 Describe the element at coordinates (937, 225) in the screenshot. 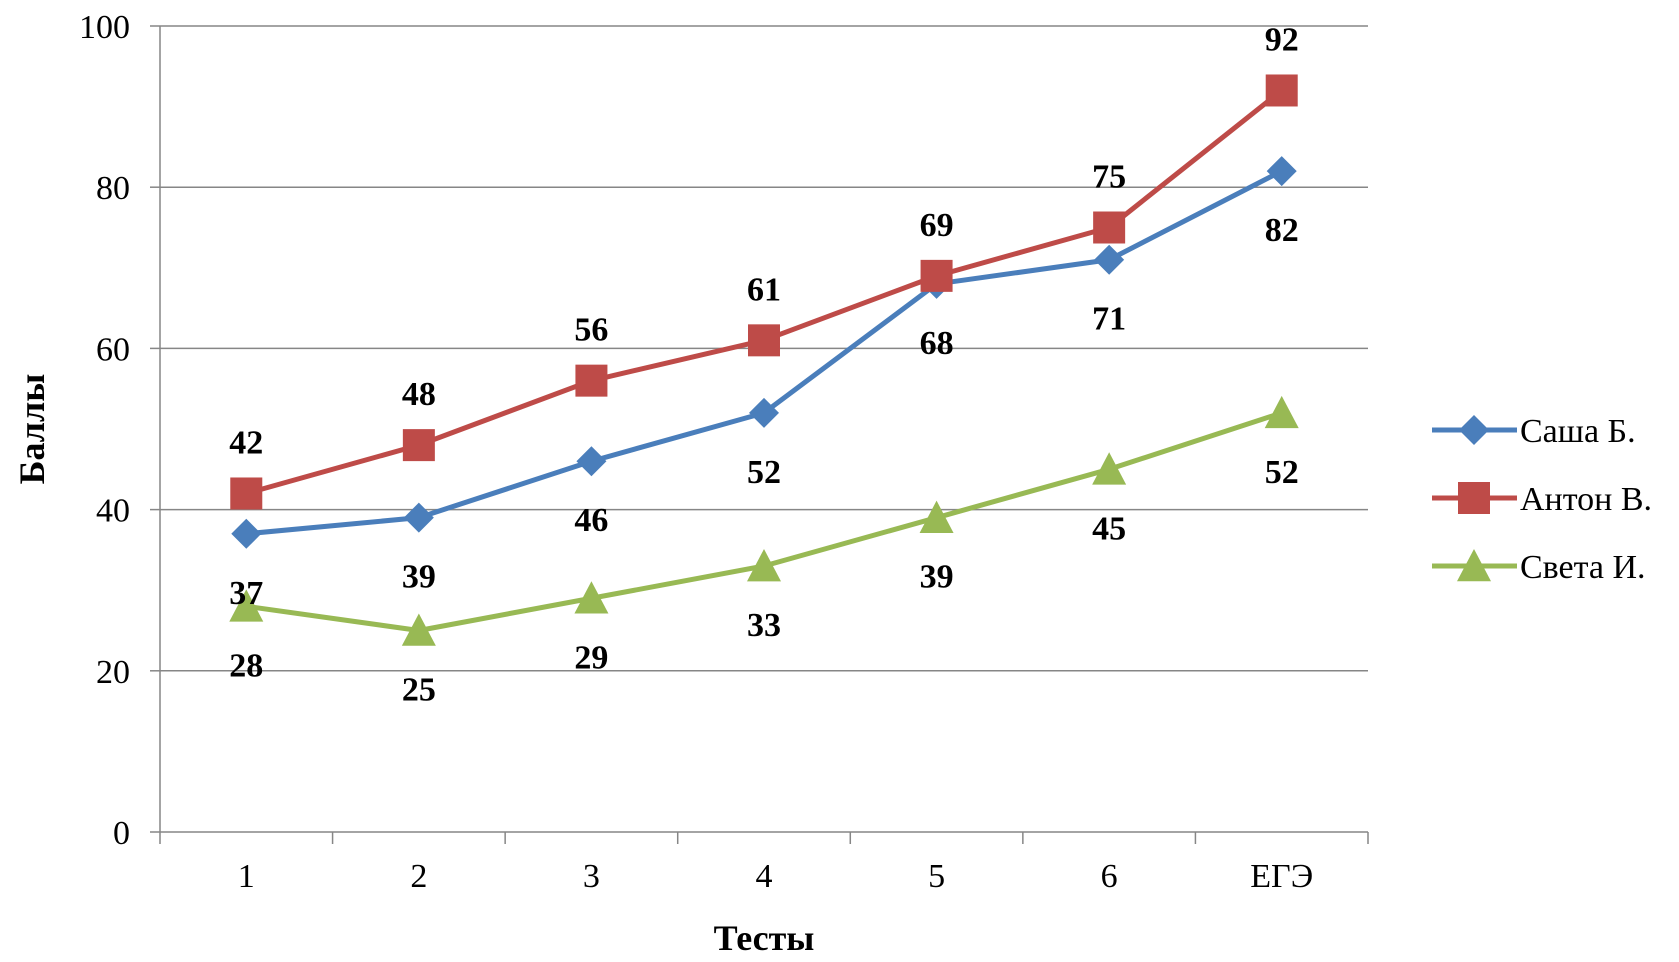

I see `data-label: 69` at that location.